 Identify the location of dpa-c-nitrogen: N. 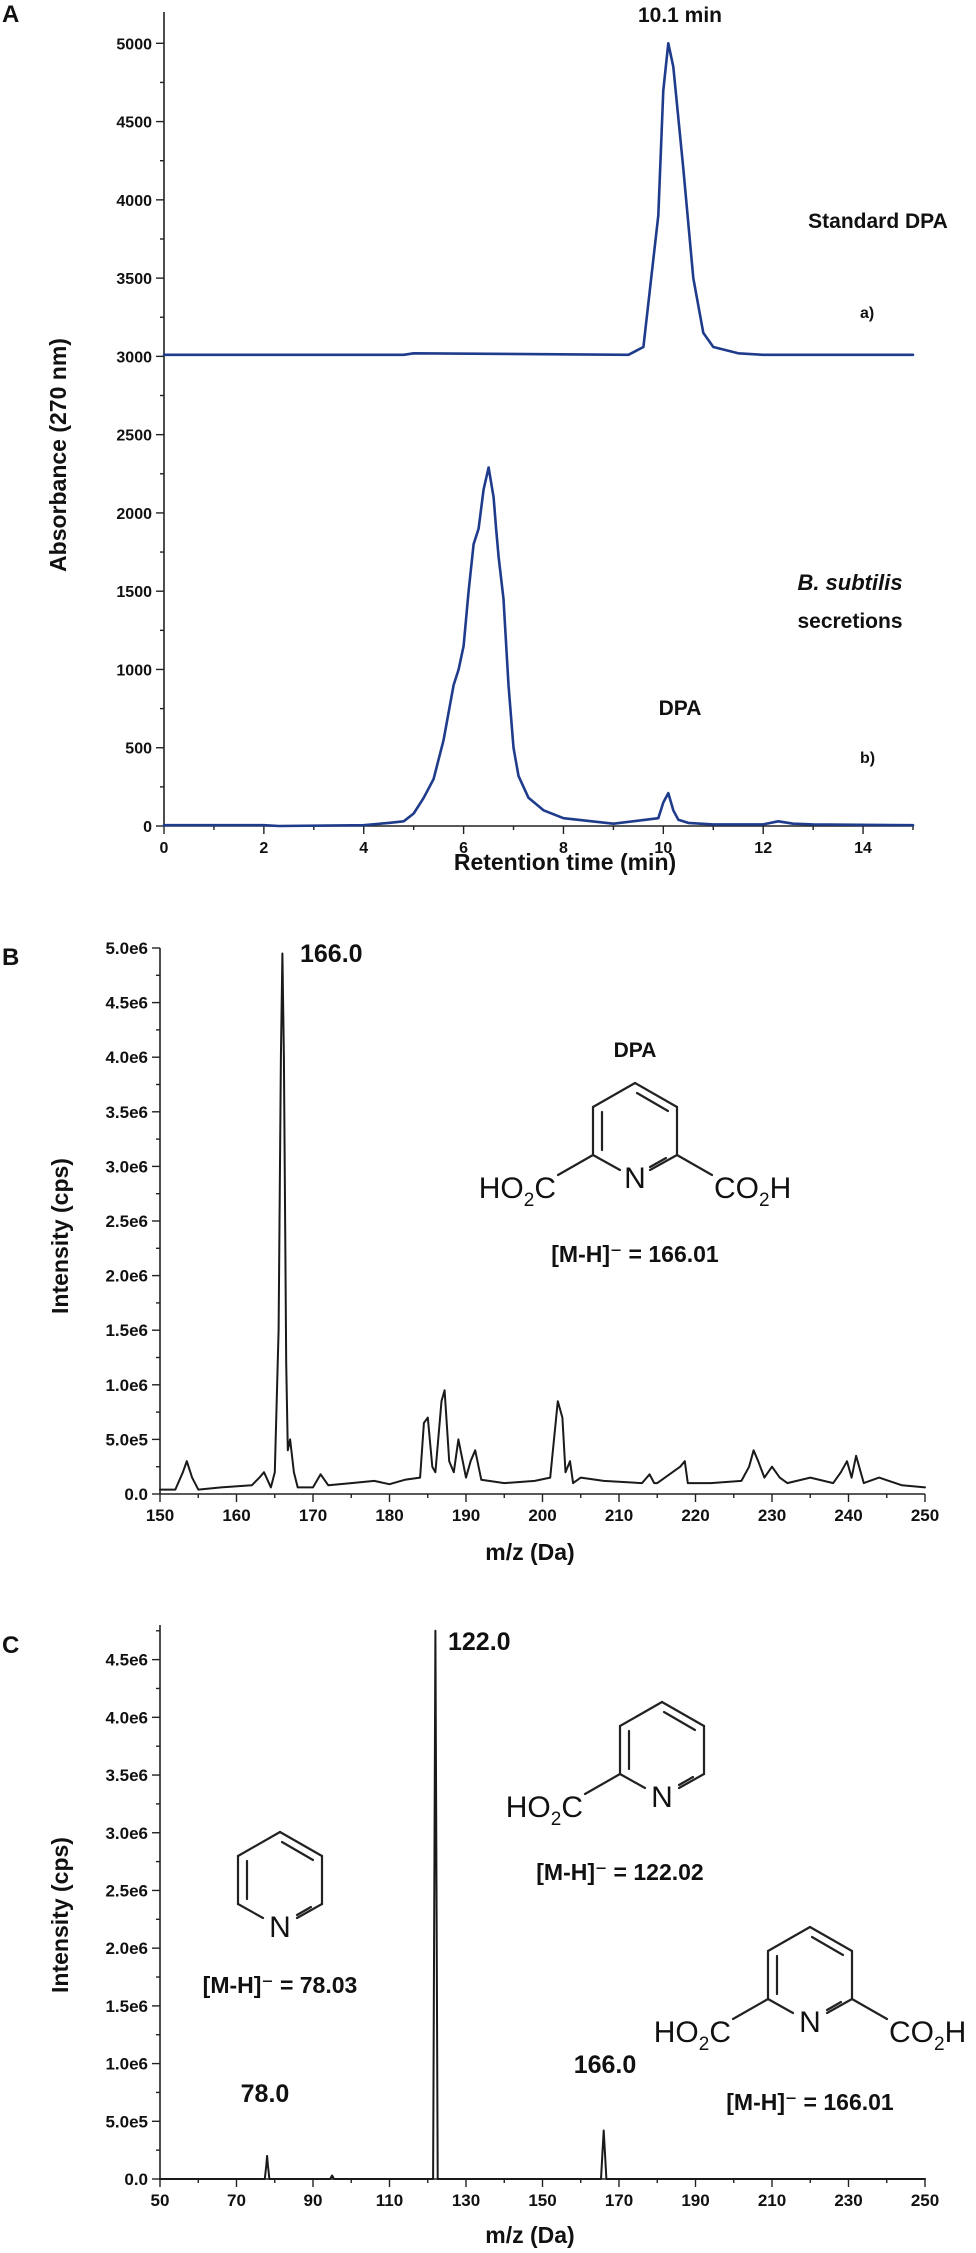
(810, 2022).